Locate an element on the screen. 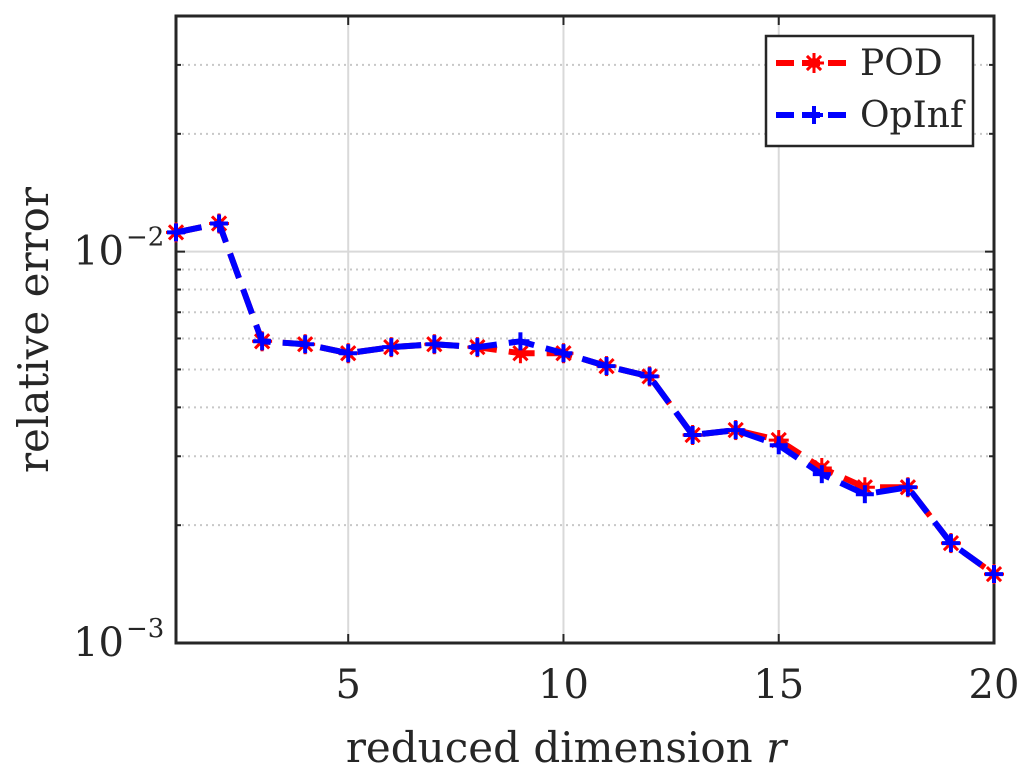 This screenshot has width=1024, height=780. y-axis-label: relative error is located at coordinates (33, 329).